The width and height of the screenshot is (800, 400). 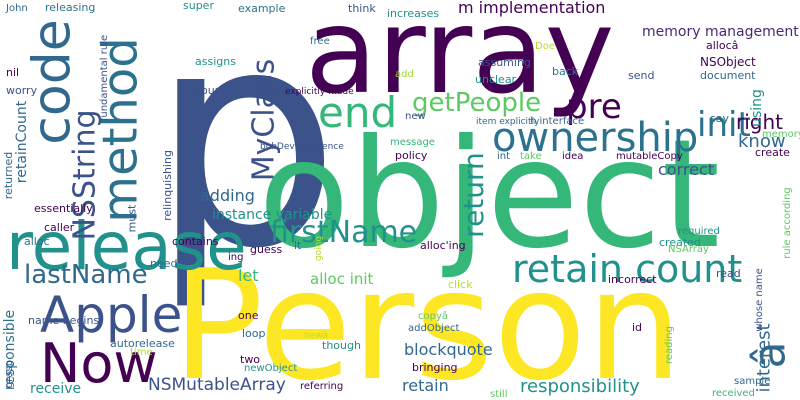 What do you see at coordinates (722, 45) in the screenshot?
I see `word-alloc: allocâ` at bounding box center [722, 45].